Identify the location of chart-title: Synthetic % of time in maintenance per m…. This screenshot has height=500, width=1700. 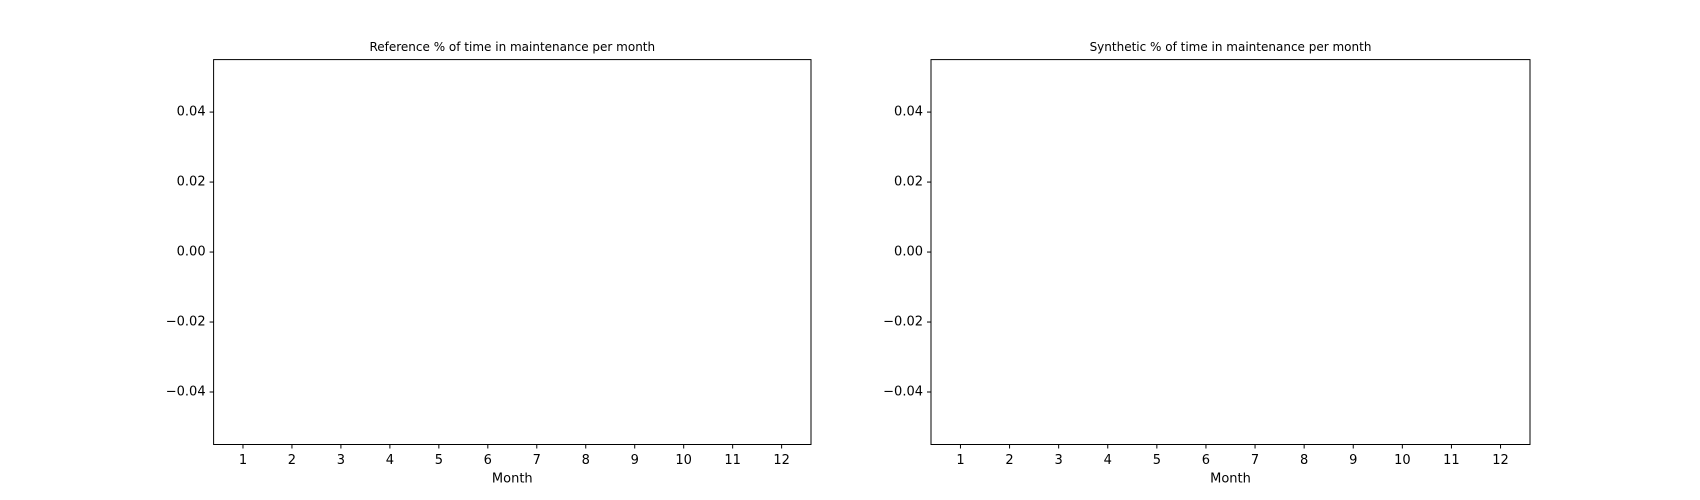
(1231, 47).